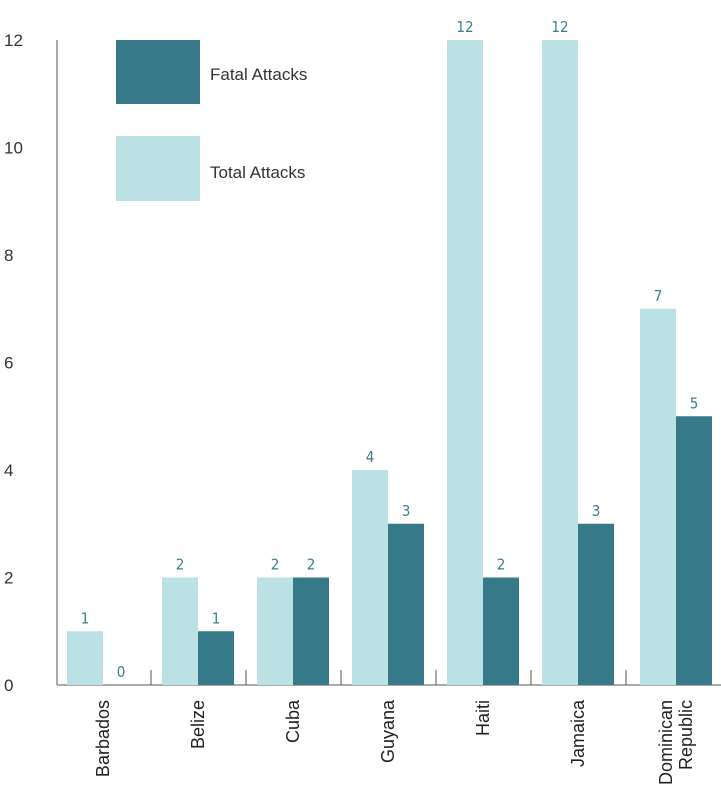  Describe the element at coordinates (13, 363) in the screenshot. I see `y-axis-ticks: 0 2 4 6 8 10 12` at that location.